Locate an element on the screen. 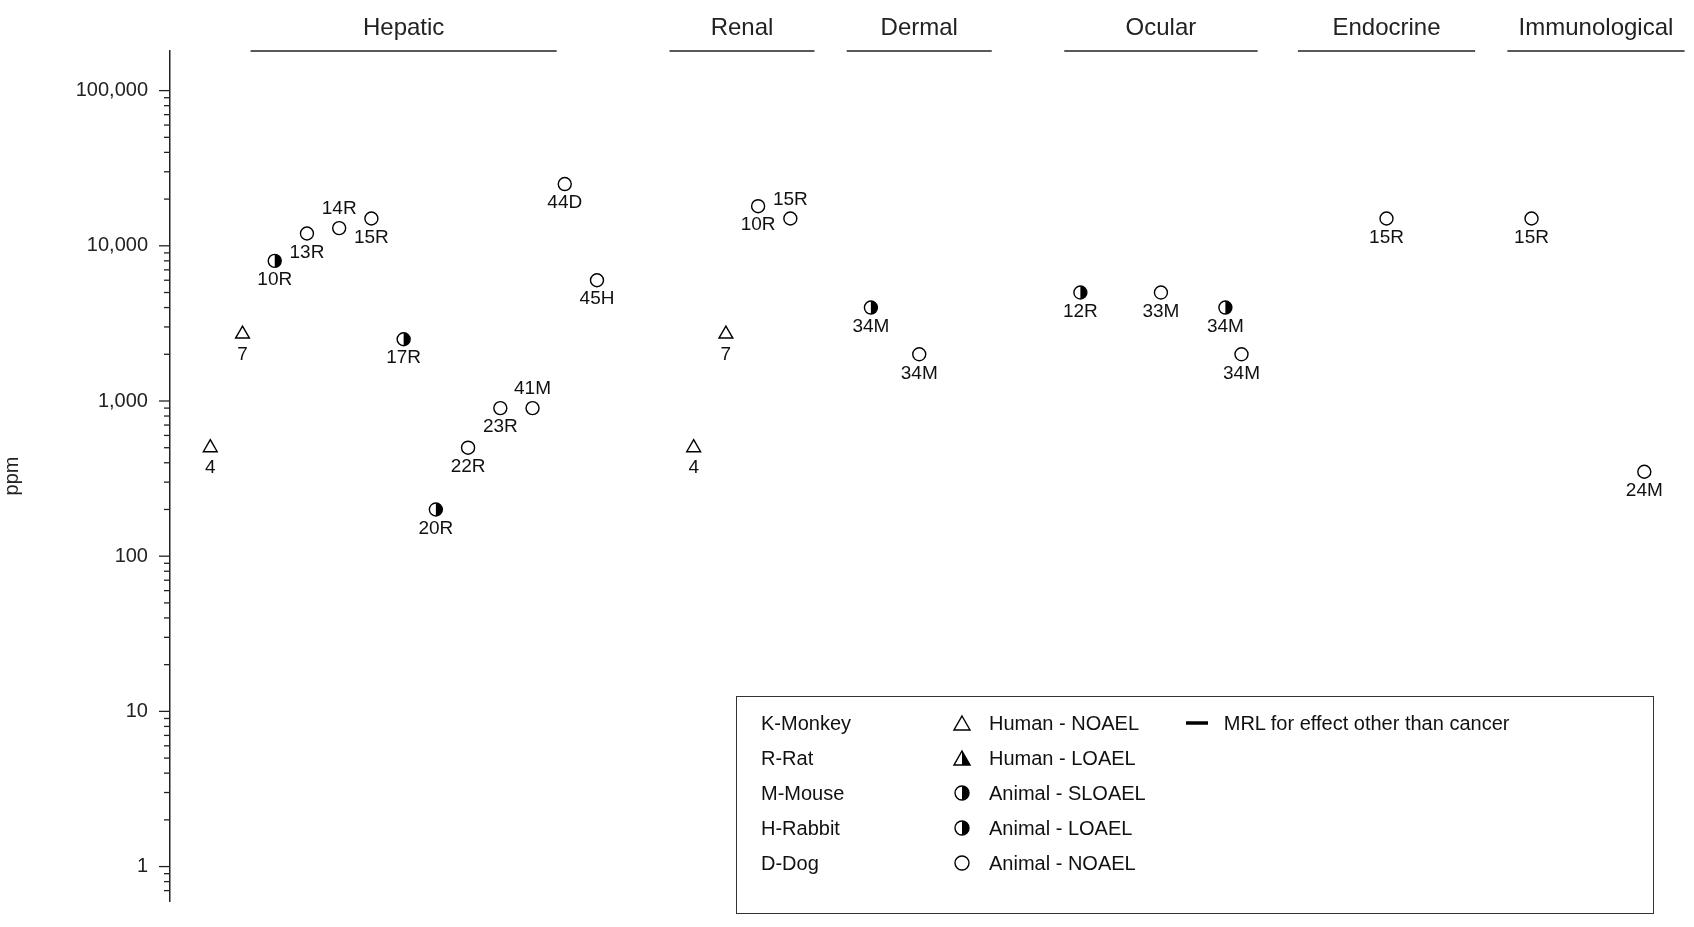  legend-label: Animal - LOAEL is located at coordinates (1061, 828).